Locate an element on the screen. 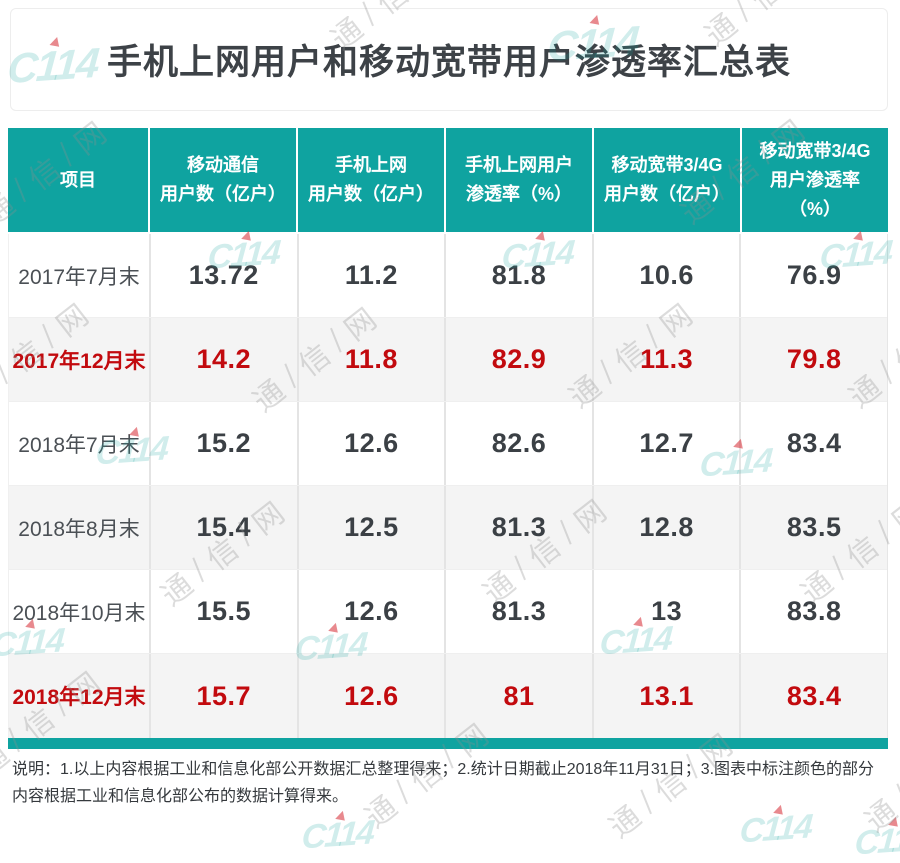 The height and width of the screenshot is (863, 900). divider-bar is located at coordinates (448, 743).